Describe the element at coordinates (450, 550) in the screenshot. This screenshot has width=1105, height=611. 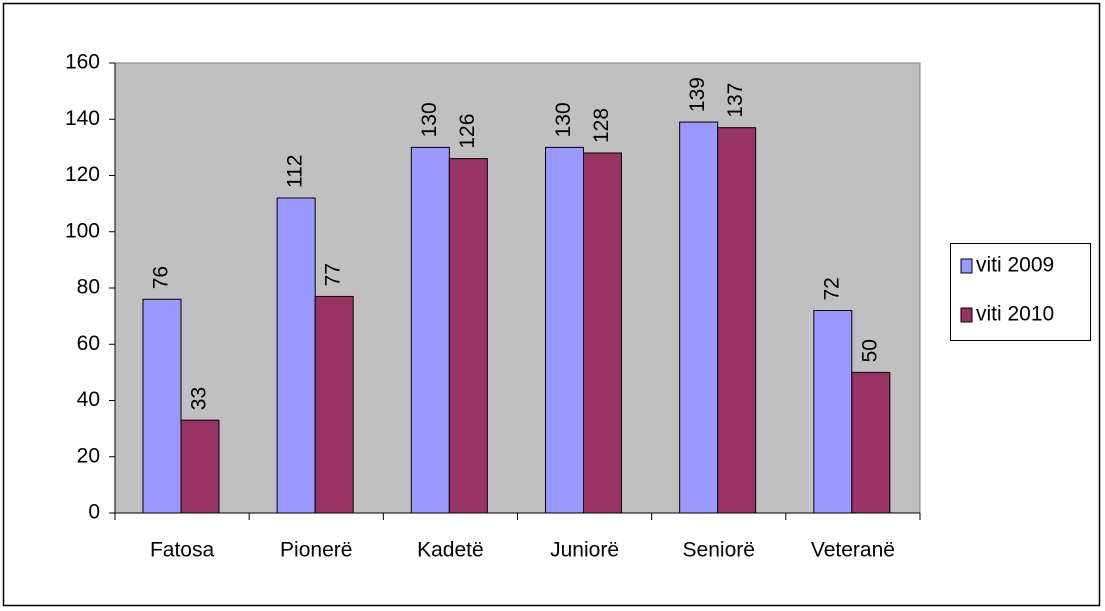
I see `x-tick-label: Kadetë` at that location.